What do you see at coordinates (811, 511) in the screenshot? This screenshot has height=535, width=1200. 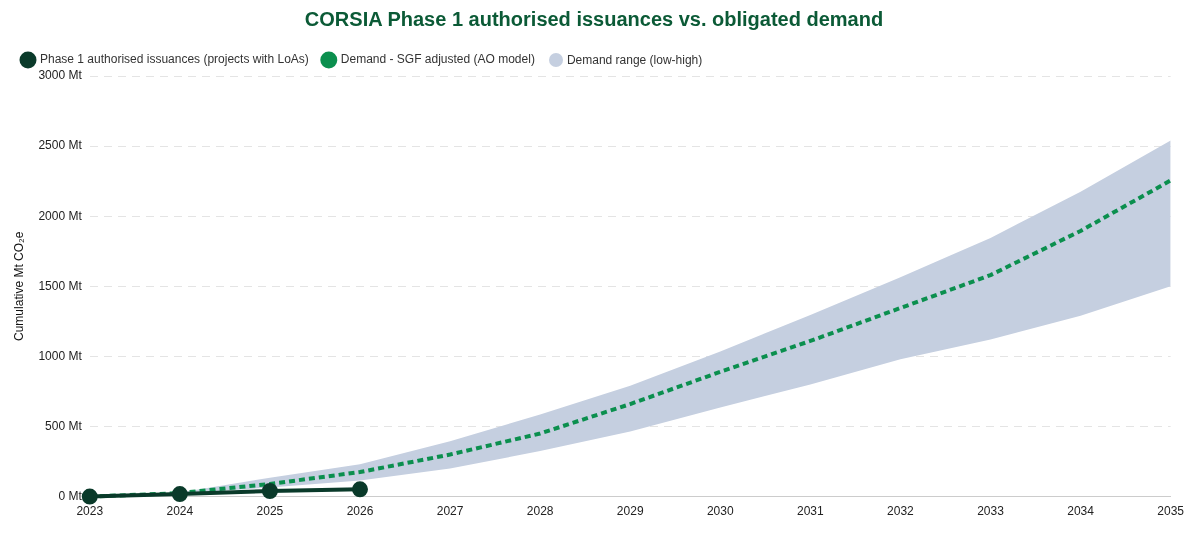 I see `x-tick-label: 2031` at bounding box center [811, 511].